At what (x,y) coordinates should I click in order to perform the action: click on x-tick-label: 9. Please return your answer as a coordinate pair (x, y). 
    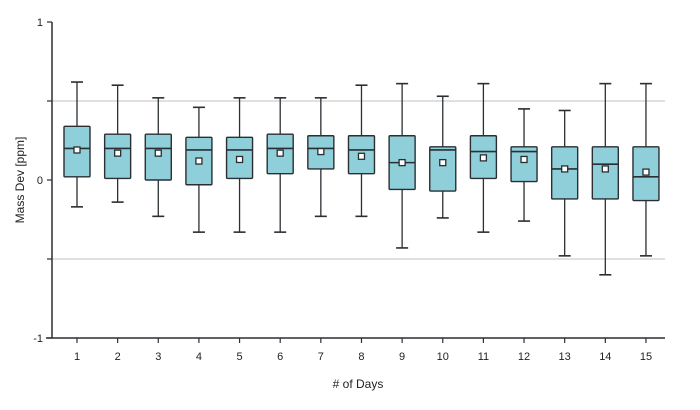
    Looking at the image, I should click on (402, 357).